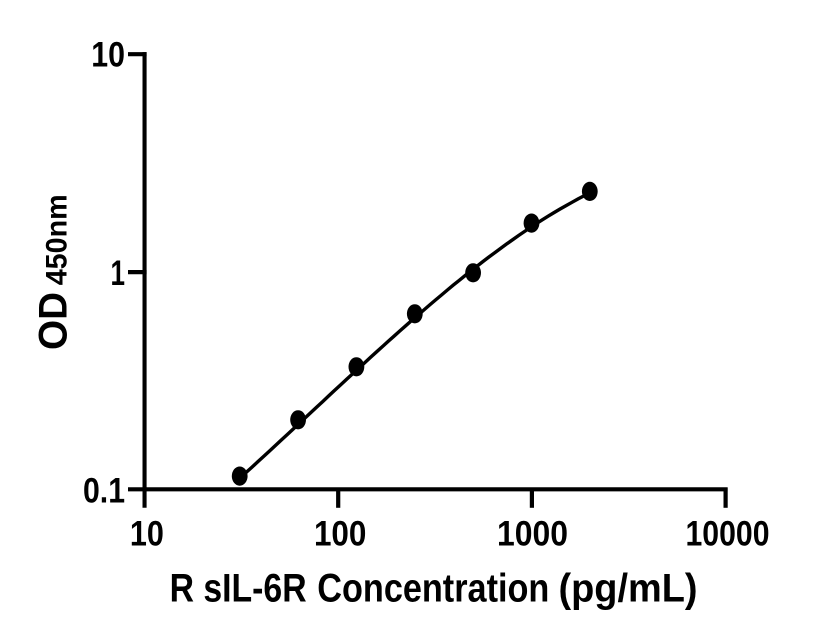  I want to click on svg-text: 1, so click(118, 273).